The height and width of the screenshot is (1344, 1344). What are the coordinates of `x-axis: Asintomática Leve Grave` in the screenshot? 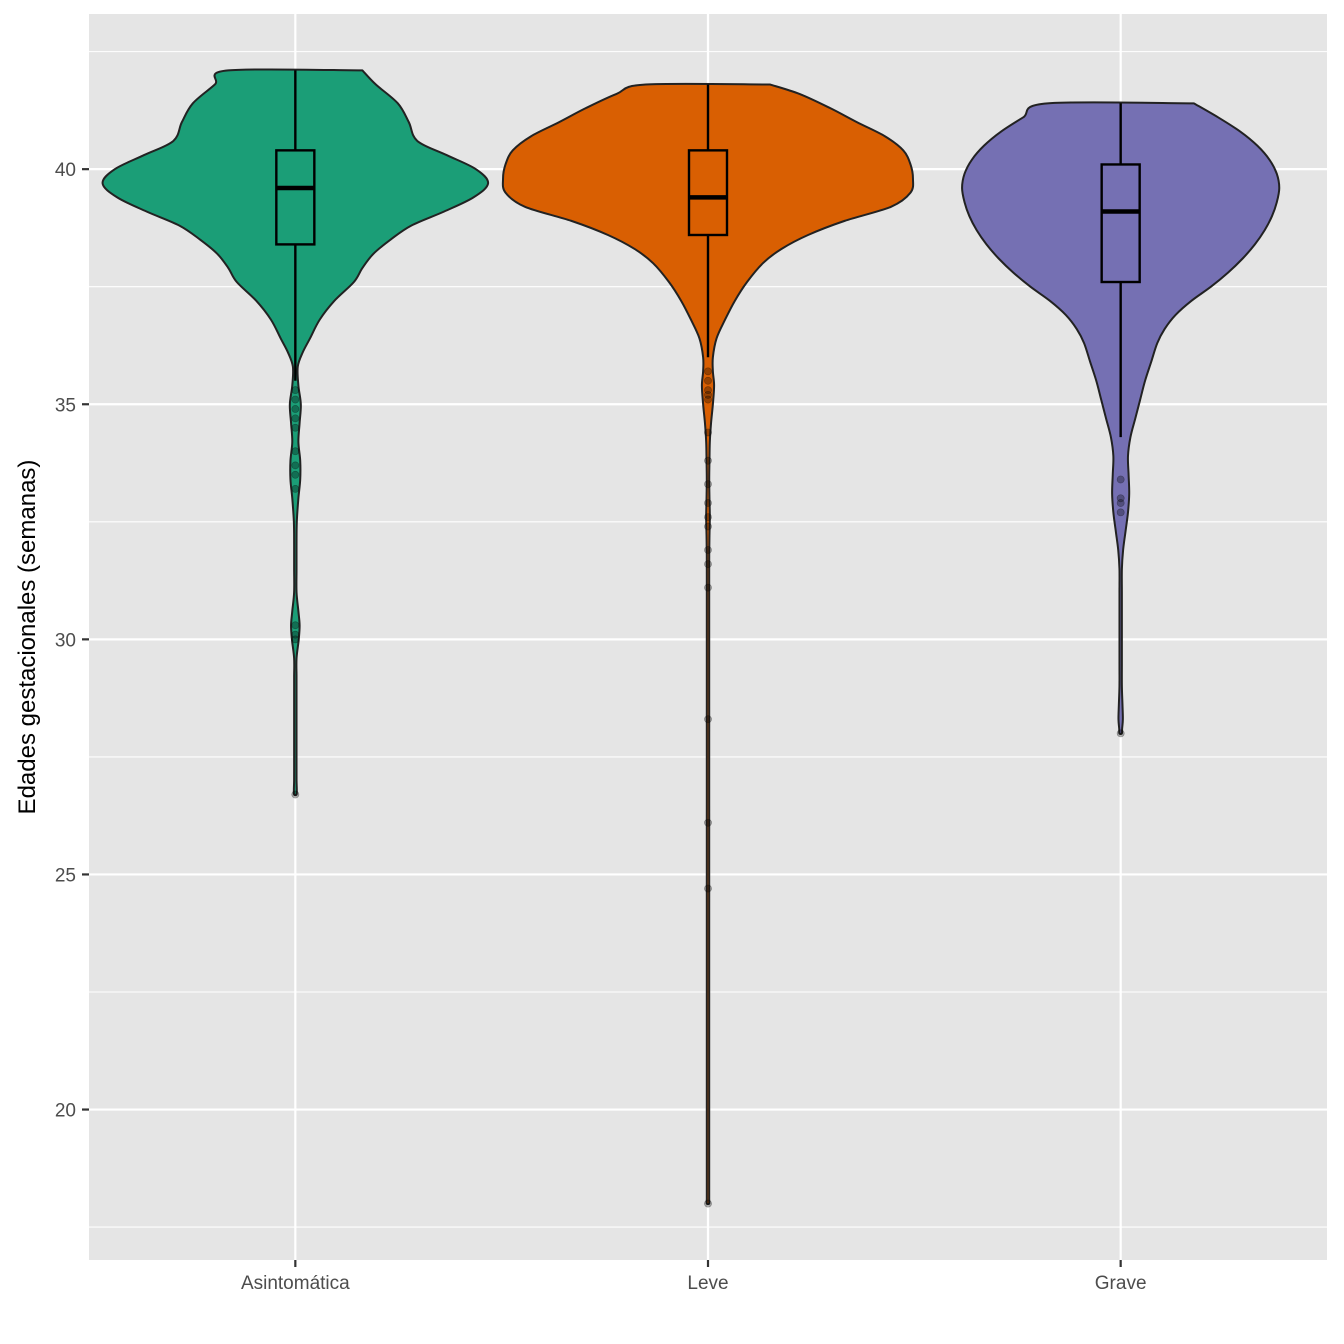 It's located at (694, 1277).